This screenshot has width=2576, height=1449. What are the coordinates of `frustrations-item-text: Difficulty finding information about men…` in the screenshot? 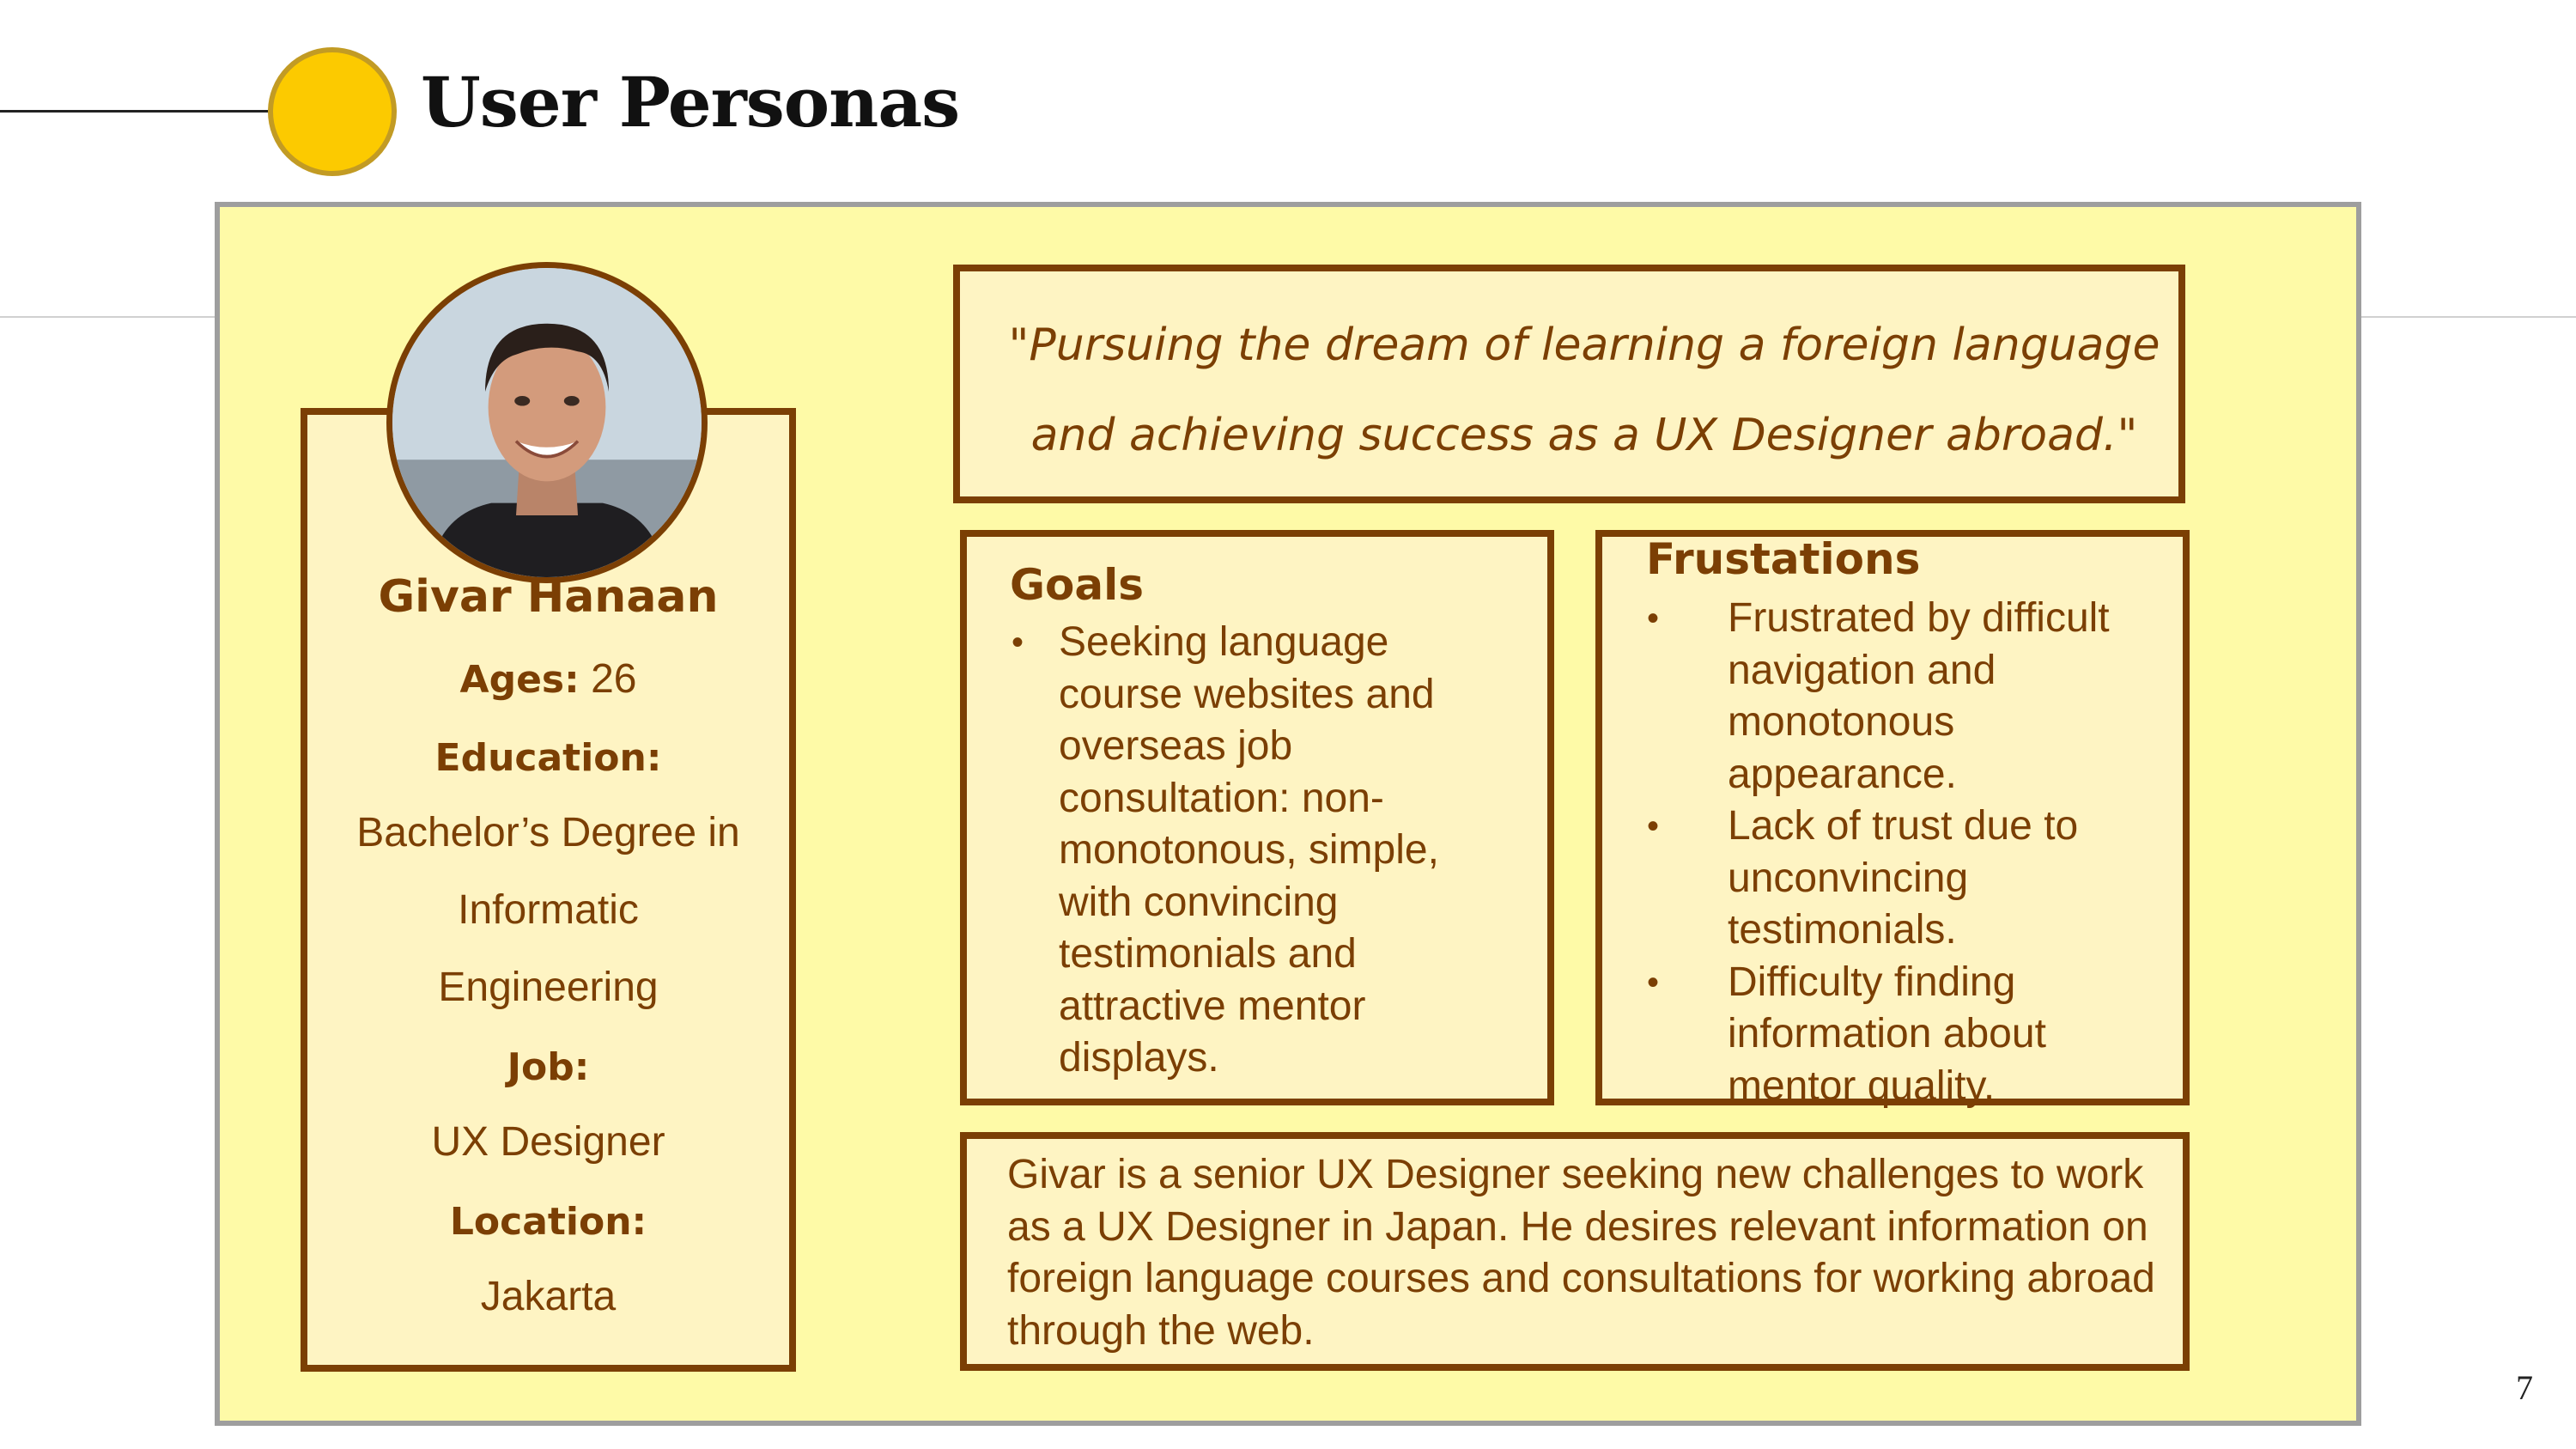 It's located at (1887, 1034).